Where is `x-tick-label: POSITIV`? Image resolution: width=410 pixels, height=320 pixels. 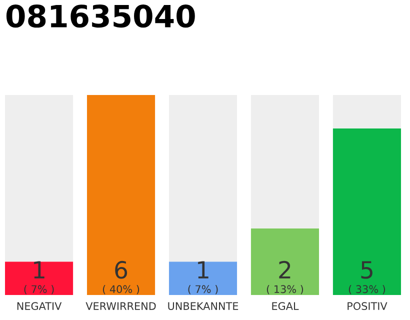
x-tick-label: POSITIV is located at coordinates (368, 306).